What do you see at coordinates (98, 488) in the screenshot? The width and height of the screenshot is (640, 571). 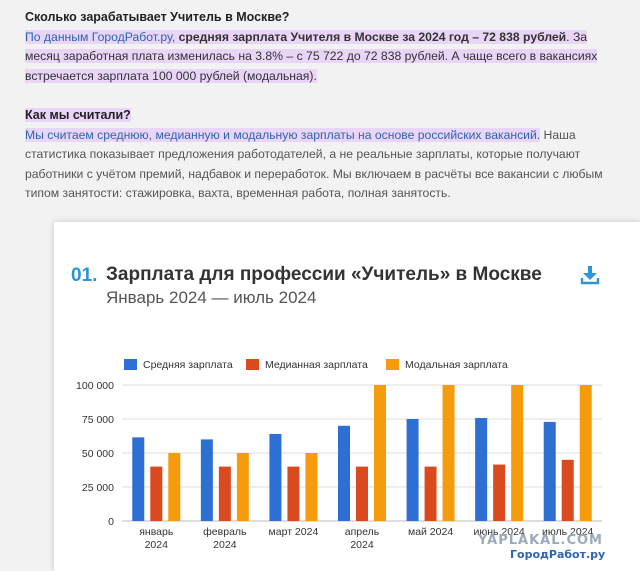 I see `y-tick-label: 25 000` at bounding box center [98, 488].